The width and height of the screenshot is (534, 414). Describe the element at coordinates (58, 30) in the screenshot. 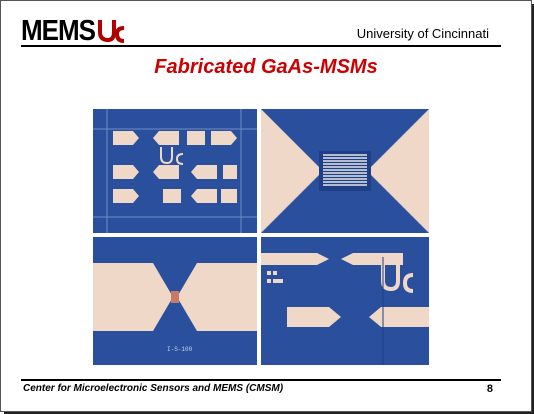

I see `logo-text: MEMS` at that location.